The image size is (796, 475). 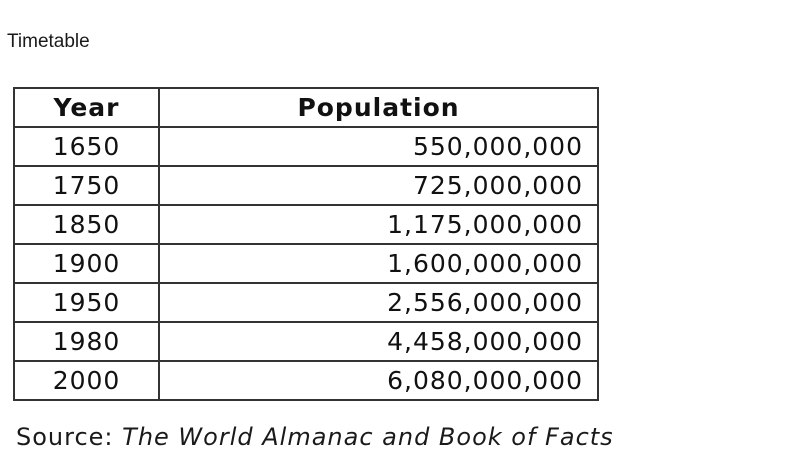 I want to click on source-title: The World Almanac and Book of Facts, so click(x=368, y=437).